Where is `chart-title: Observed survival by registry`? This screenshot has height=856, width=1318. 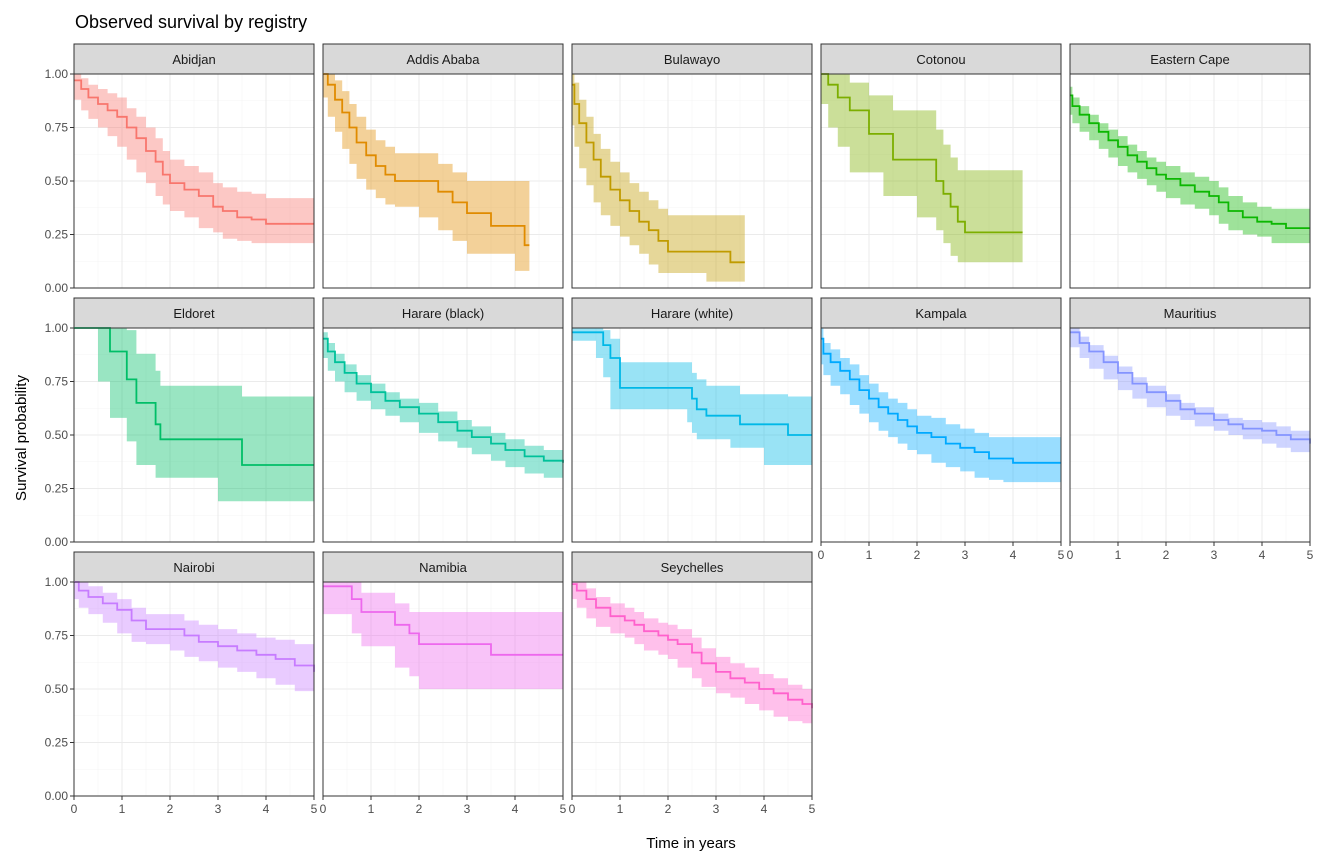
chart-title: Observed survival by registry is located at coordinates (191, 22).